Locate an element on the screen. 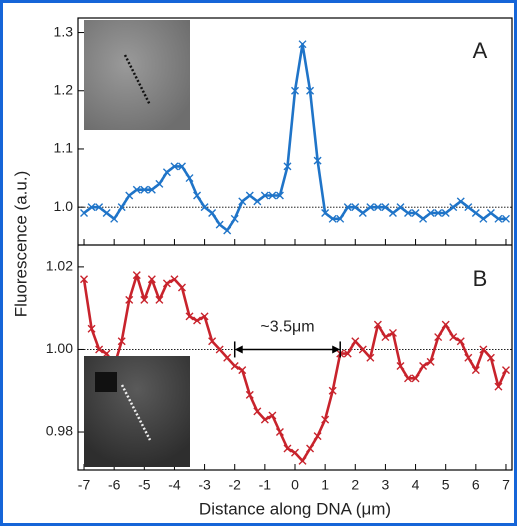 The image size is (517, 526). x-tick-label: -6 is located at coordinates (114, 485).